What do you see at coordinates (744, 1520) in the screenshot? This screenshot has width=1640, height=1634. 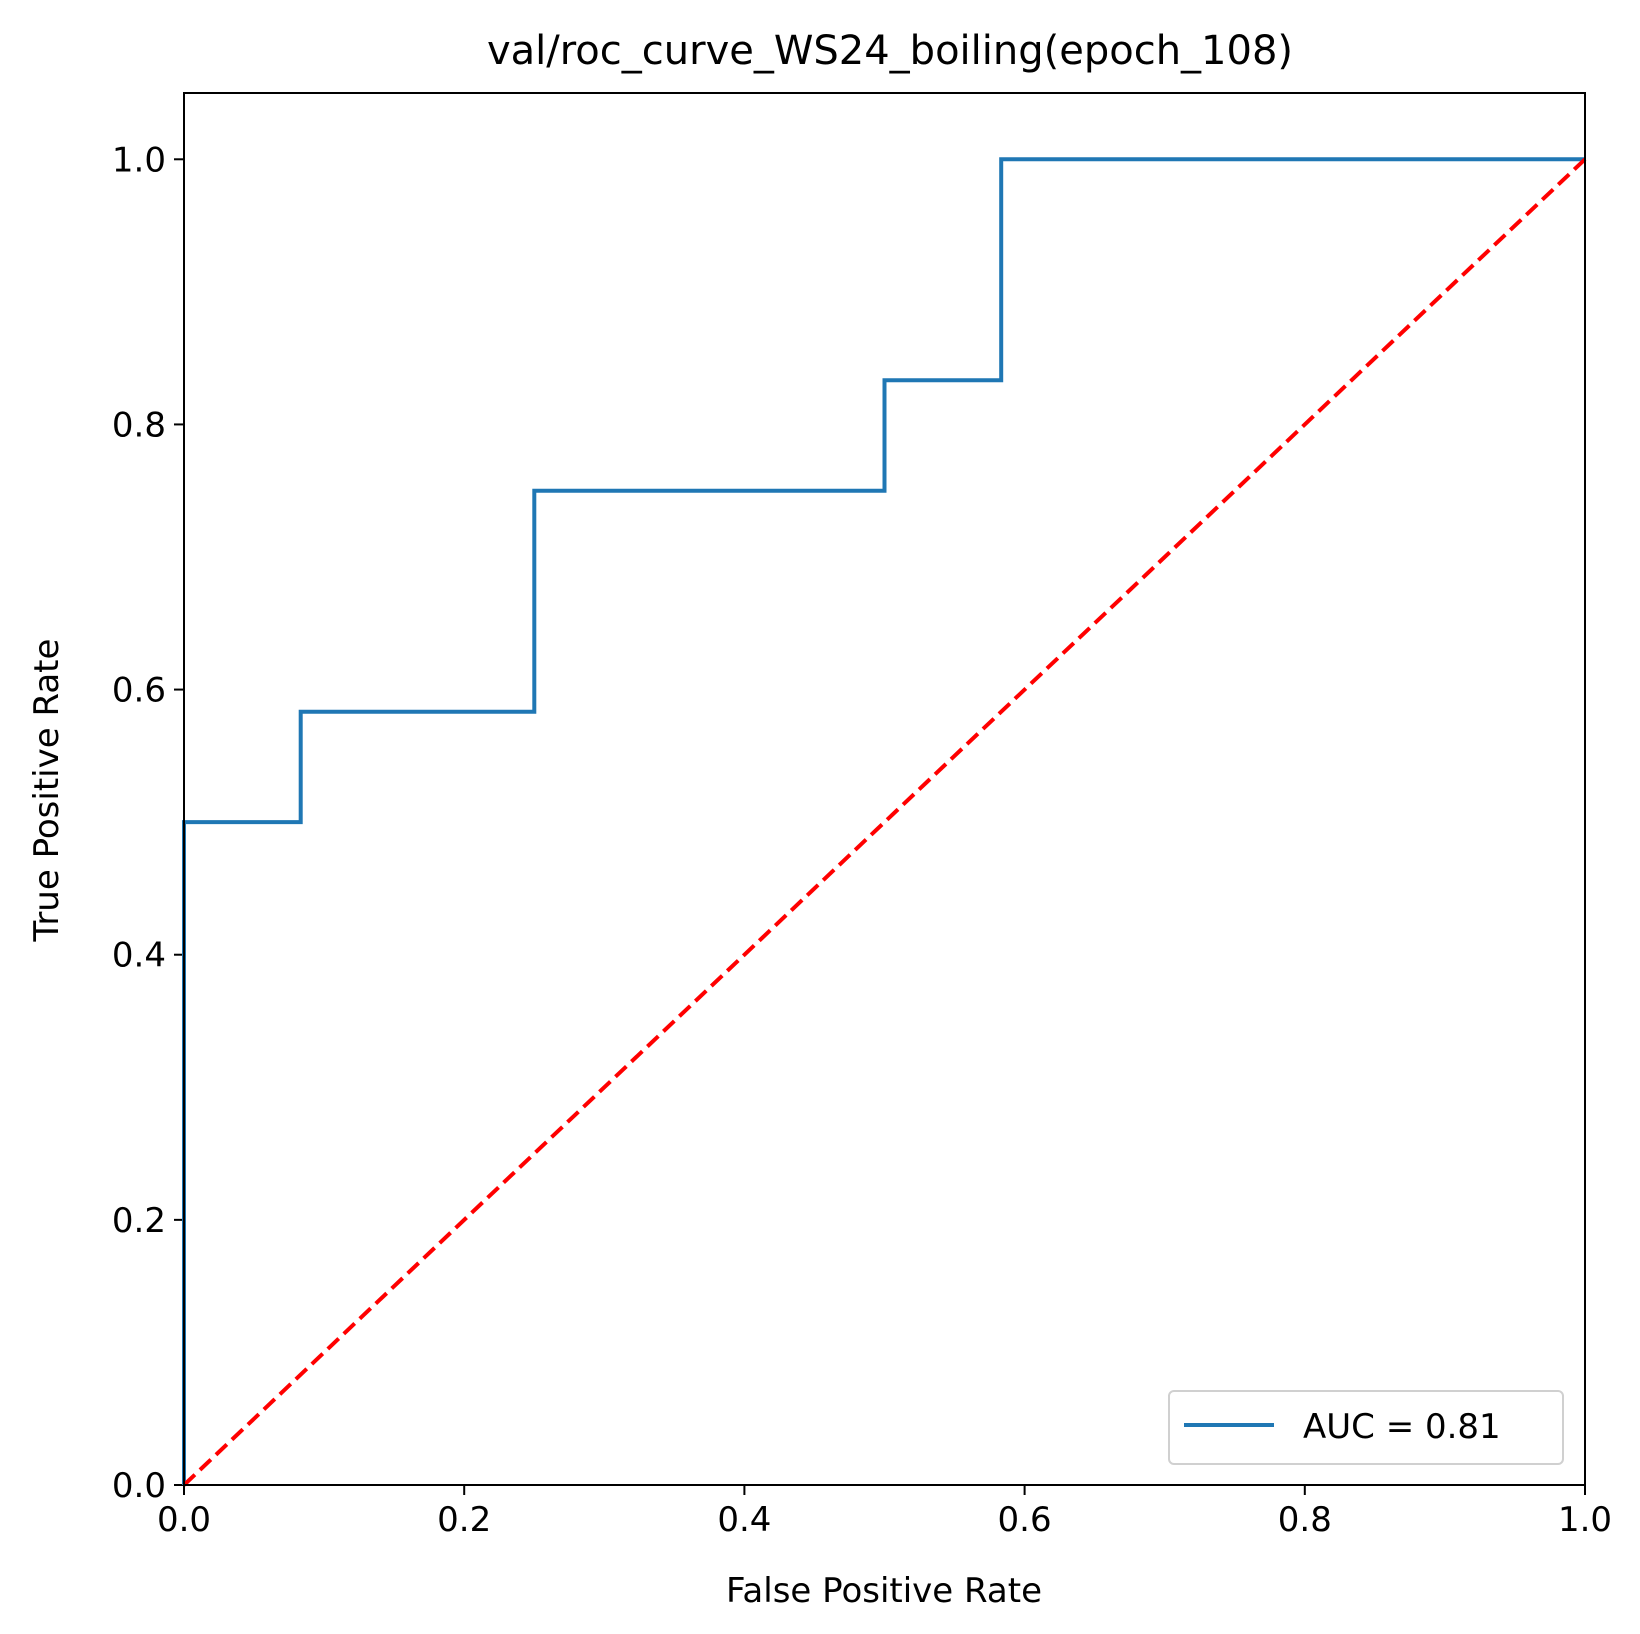 I see `x-tick-label: 0.4` at bounding box center [744, 1520].